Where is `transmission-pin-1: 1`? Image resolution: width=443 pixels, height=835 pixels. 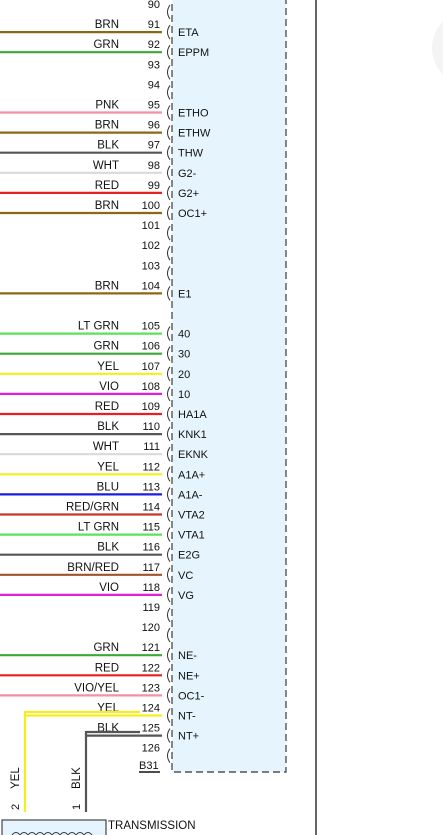 transmission-pin-1: 1 is located at coordinates (77, 807).